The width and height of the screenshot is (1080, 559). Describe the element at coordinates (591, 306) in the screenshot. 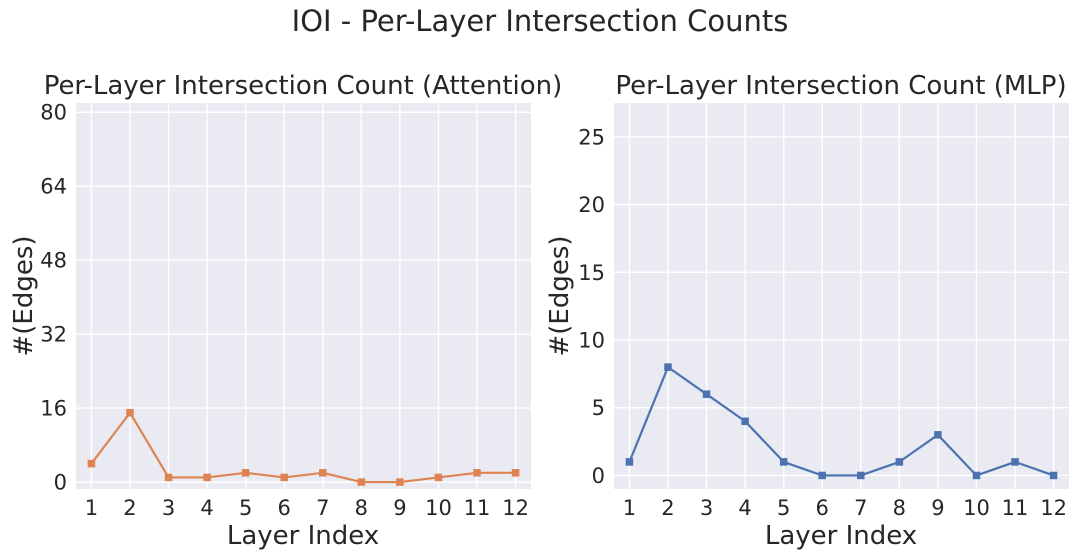

I see `mlp-y-ticks: 0 5 10 15 20 25` at that location.